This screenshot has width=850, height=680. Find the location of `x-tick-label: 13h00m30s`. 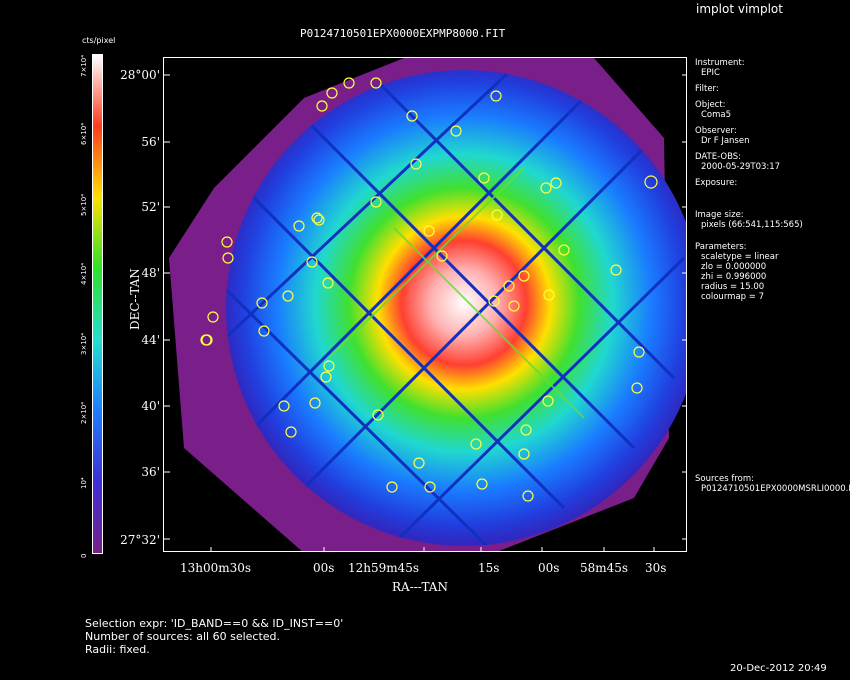

x-tick-label: 13h00m30s is located at coordinates (216, 568).